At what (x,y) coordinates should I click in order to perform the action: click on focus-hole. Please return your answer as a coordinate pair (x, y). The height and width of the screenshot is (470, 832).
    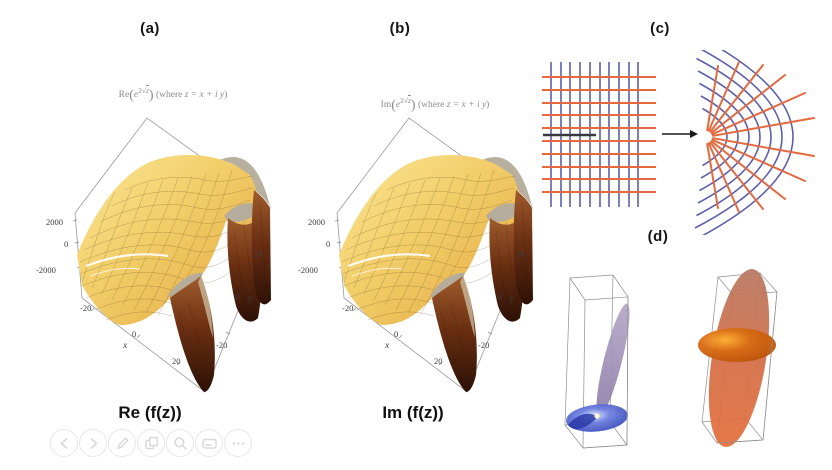
    Looking at the image, I should click on (706, 137).